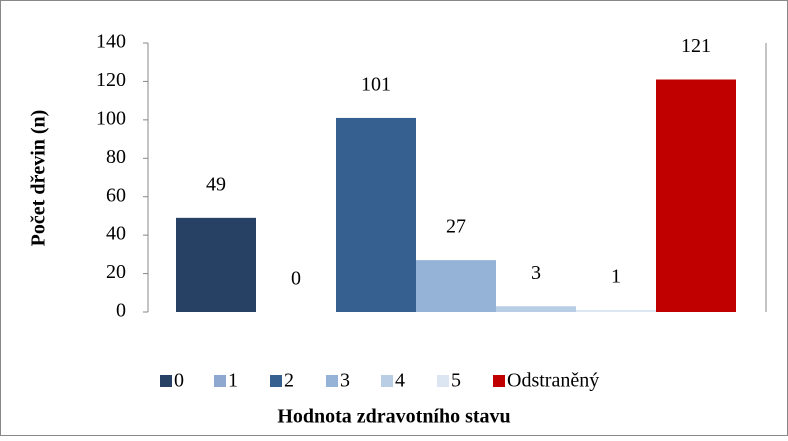  What do you see at coordinates (345, 381) in the screenshot?
I see `legend-label: 3` at bounding box center [345, 381].